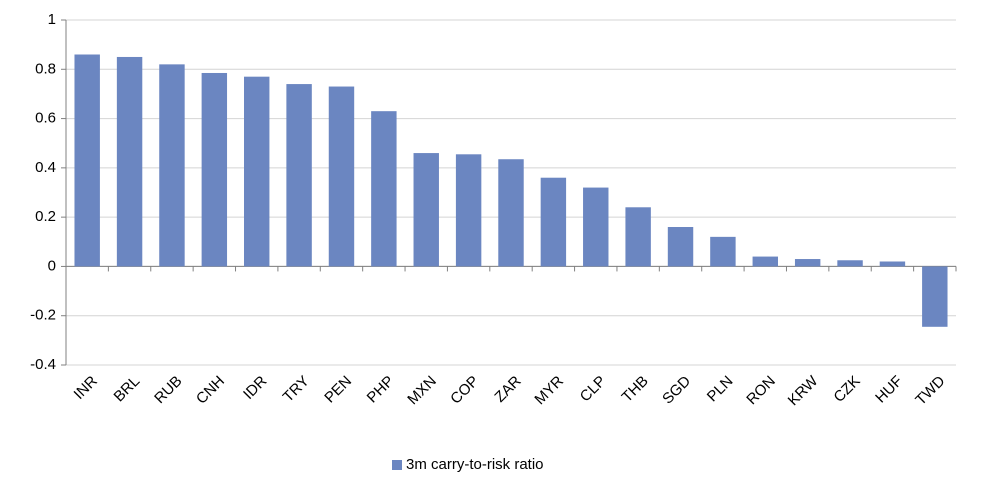  I want to click on x-tick-label: INR, so click(86, 388).